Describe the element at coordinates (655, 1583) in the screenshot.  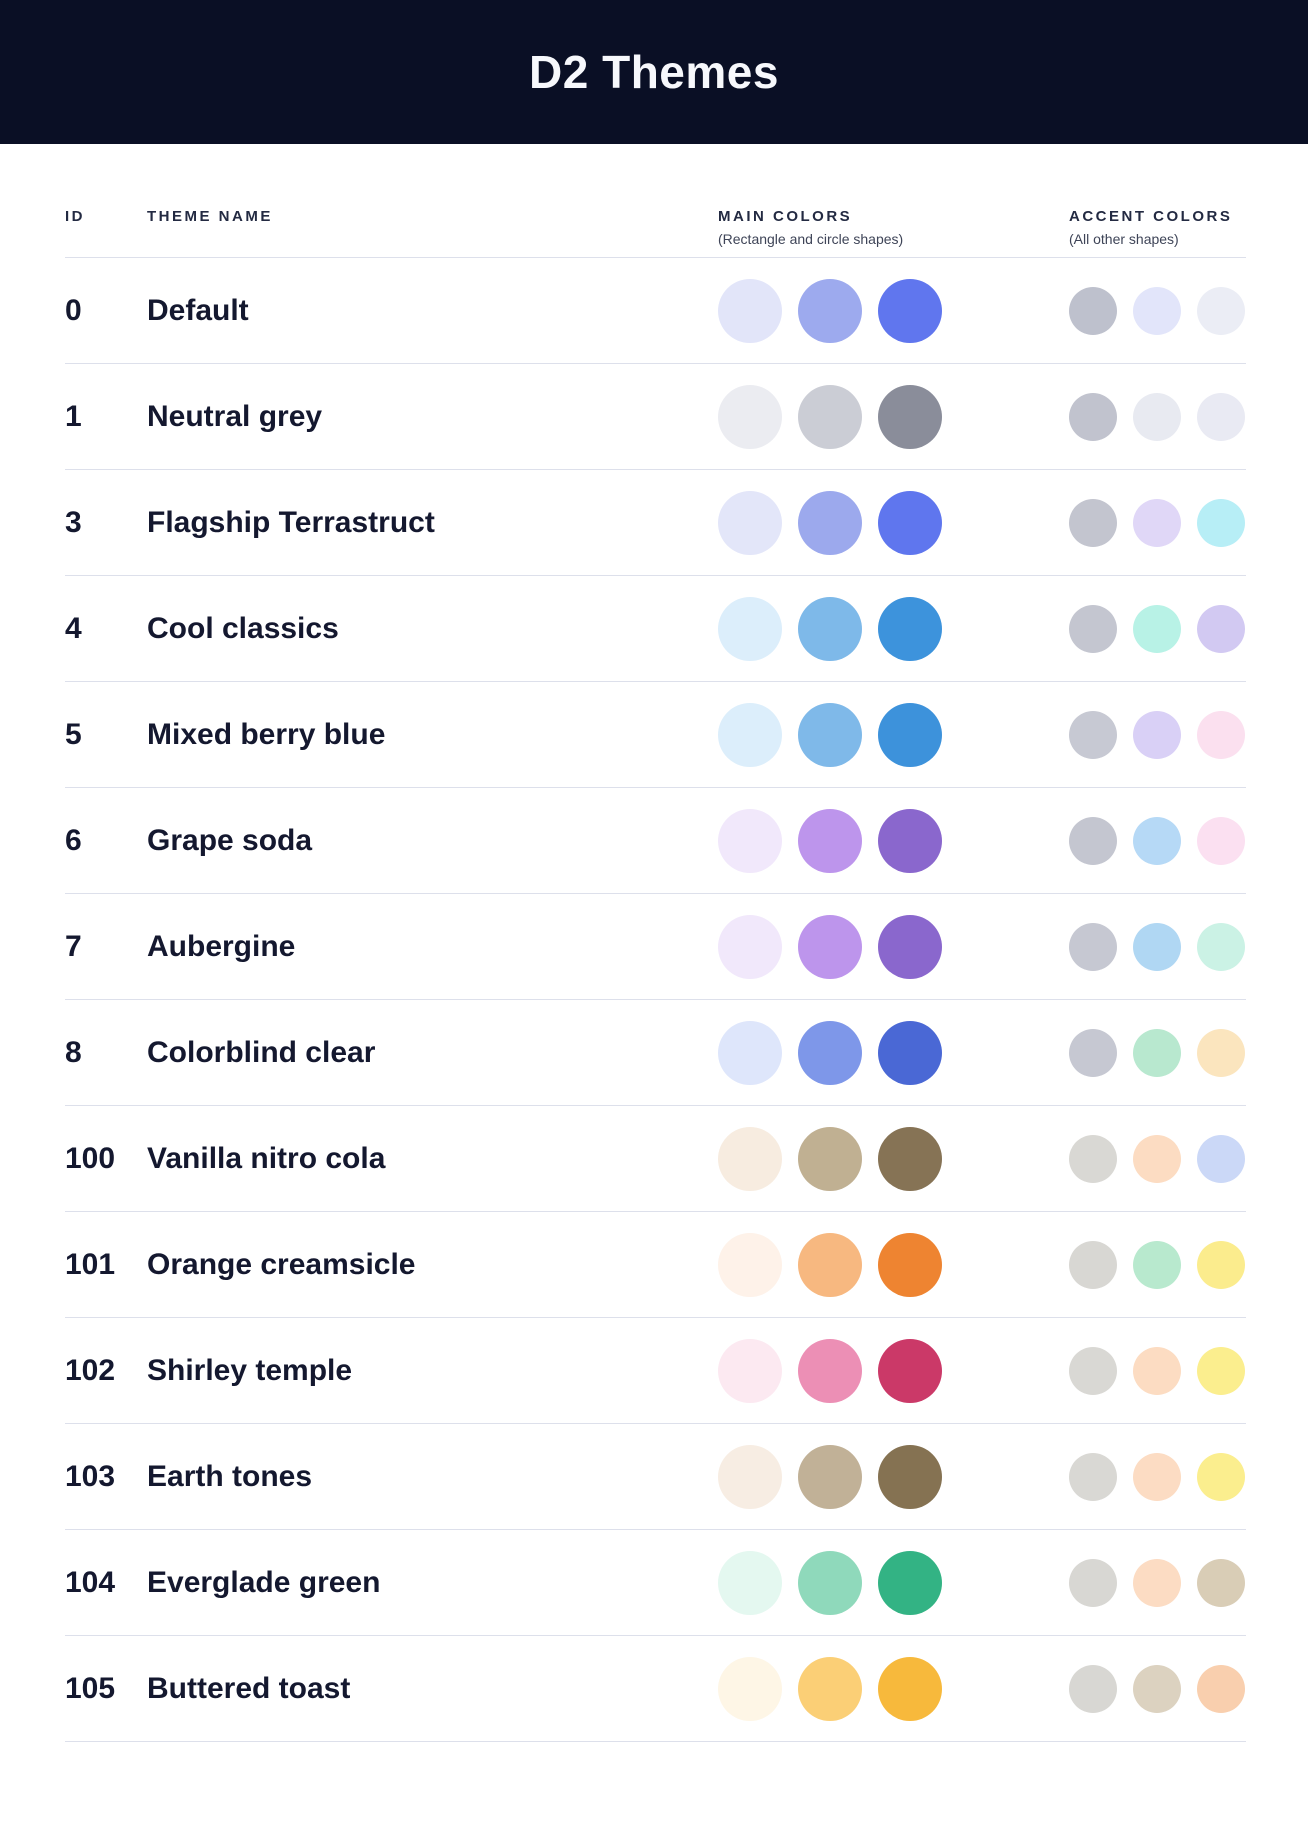
I see `table-row: 104 Everglade green` at that location.